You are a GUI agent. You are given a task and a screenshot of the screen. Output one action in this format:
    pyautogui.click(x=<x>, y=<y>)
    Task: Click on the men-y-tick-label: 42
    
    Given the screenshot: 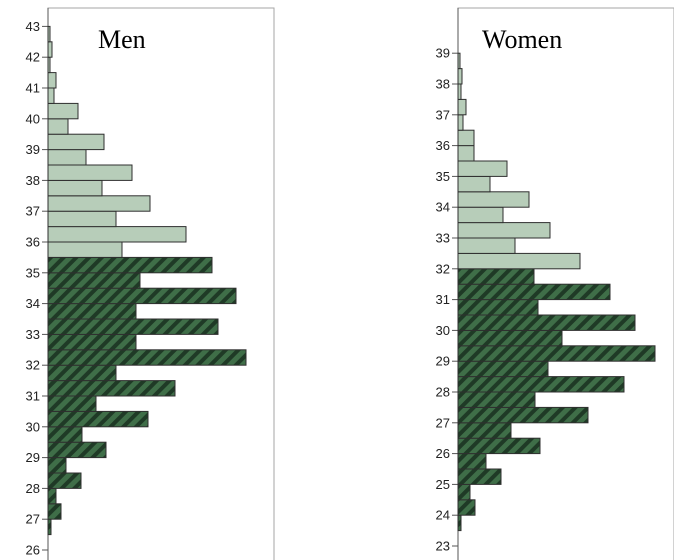 What is the action you would take?
    pyautogui.click(x=33, y=57)
    